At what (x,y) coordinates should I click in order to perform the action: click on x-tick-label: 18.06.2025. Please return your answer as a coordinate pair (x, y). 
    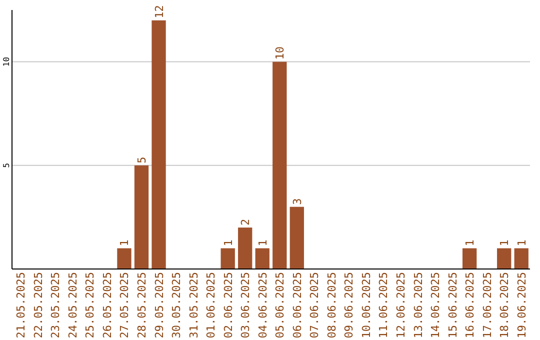
    Looking at the image, I should click on (505, 305).